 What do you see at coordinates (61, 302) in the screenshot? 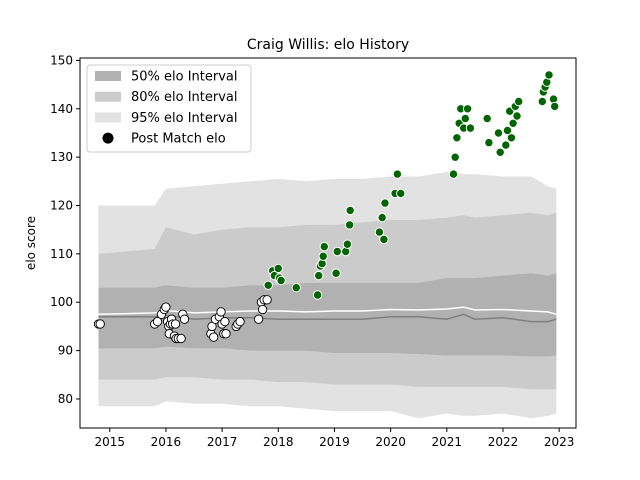
I see `y-tick-label: 100` at bounding box center [61, 302].